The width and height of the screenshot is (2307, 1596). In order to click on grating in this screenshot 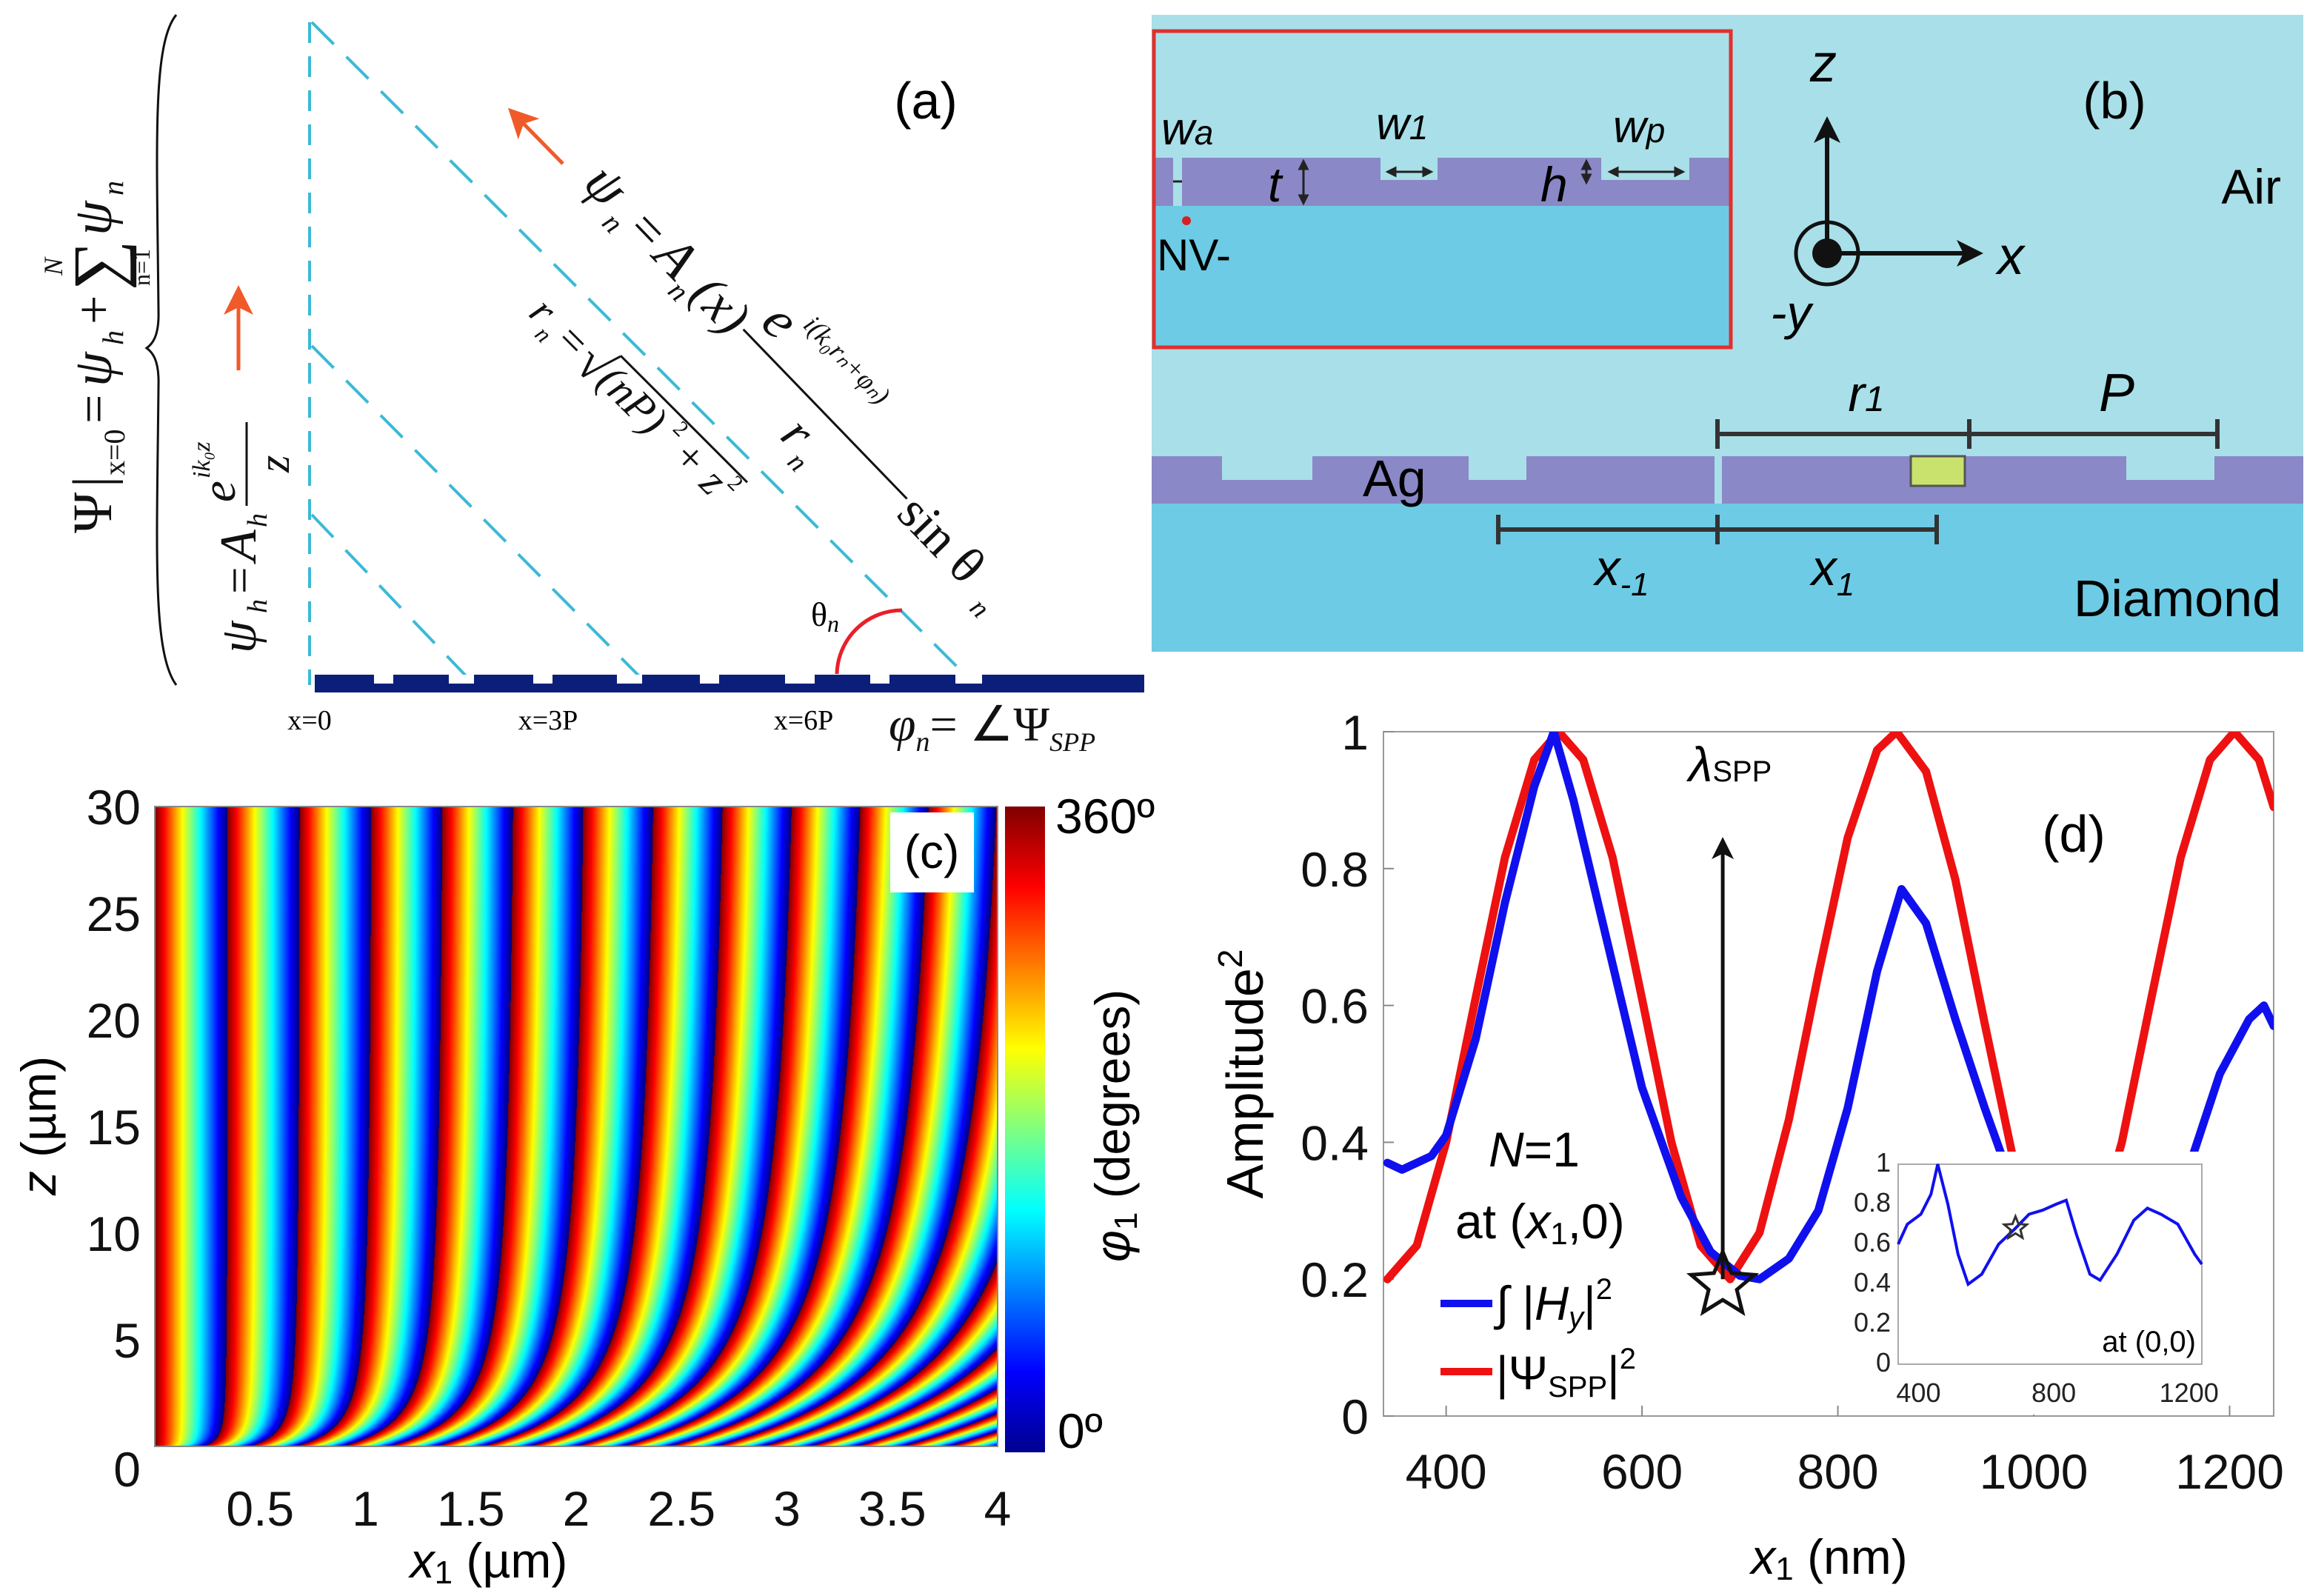, I will do `click(729, 683)`.